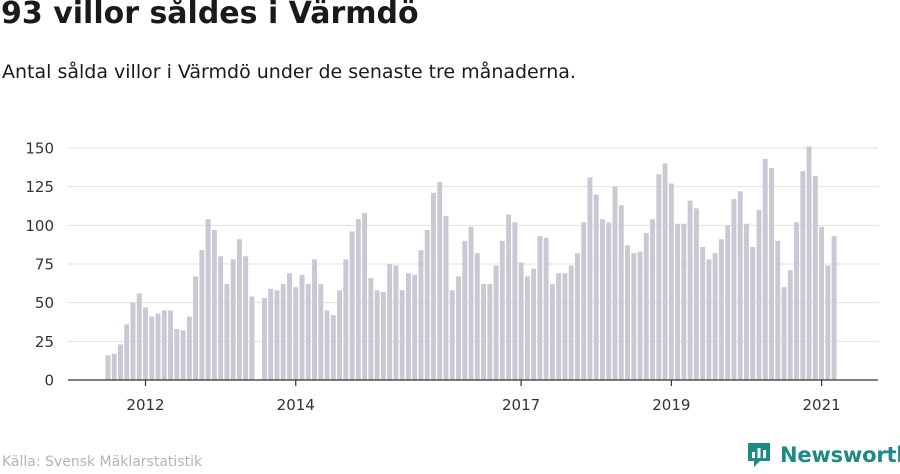 The width and height of the screenshot is (900, 474). What do you see at coordinates (759, 455) in the screenshot?
I see `newsworthy-logo-icon` at bounding box center [759, 455].